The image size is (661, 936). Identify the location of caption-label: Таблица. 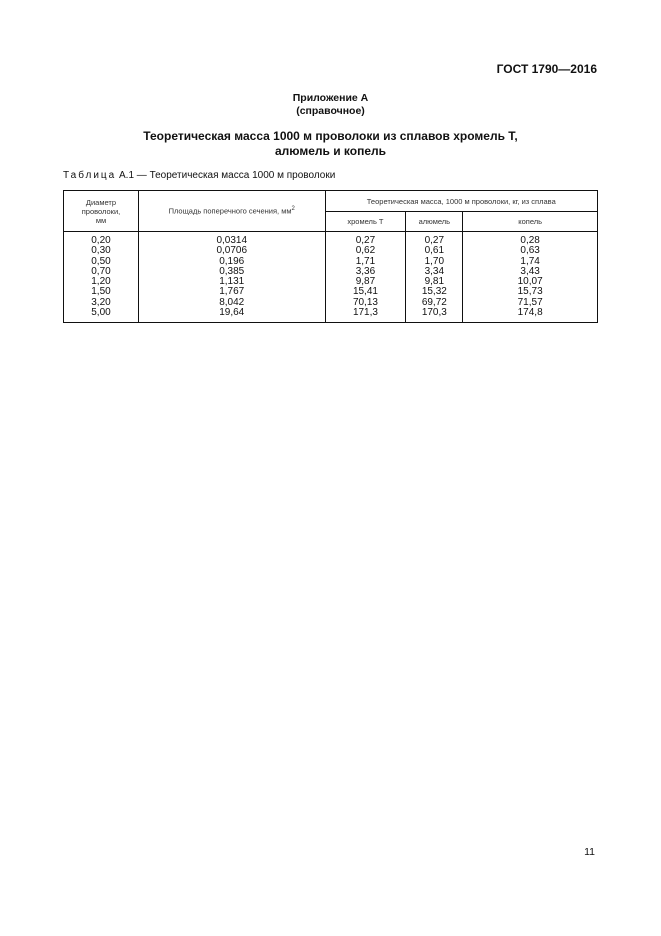
(90, 175).